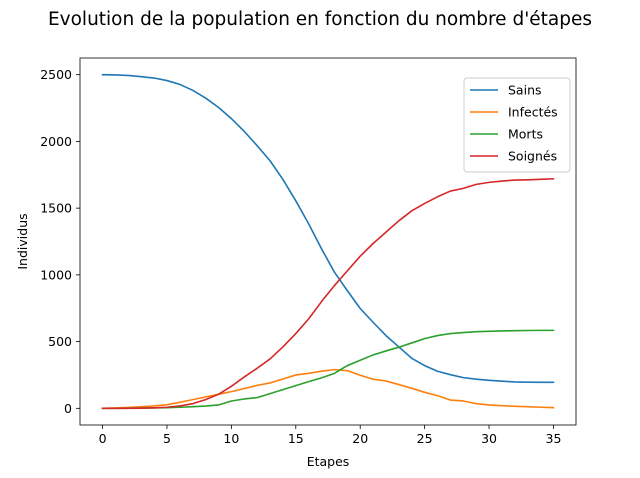 This screenshot has width=640, height=478. Describe the element at coordinates (56, 274) in the screenshot. I see `y-tick-label: 1000` at that location.